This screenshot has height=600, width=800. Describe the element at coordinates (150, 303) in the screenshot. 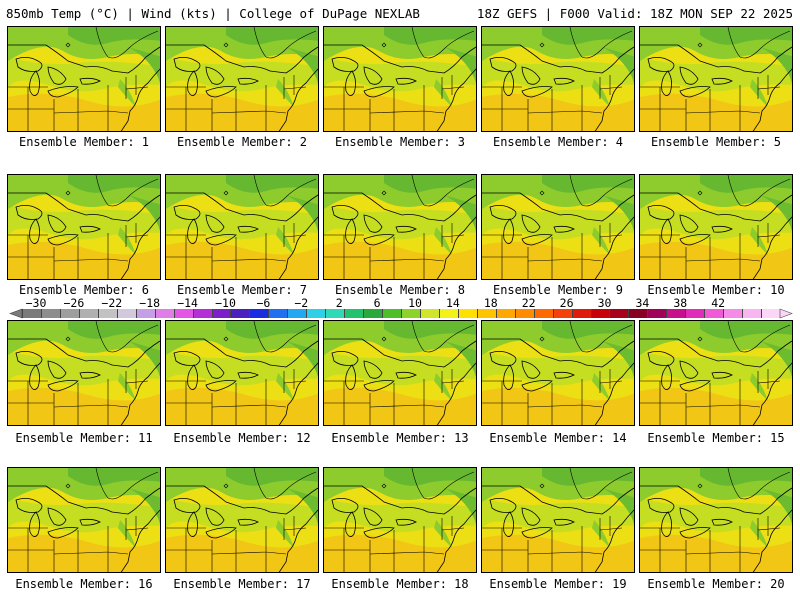

I see `colorbar-tick-label: −18` at that location.